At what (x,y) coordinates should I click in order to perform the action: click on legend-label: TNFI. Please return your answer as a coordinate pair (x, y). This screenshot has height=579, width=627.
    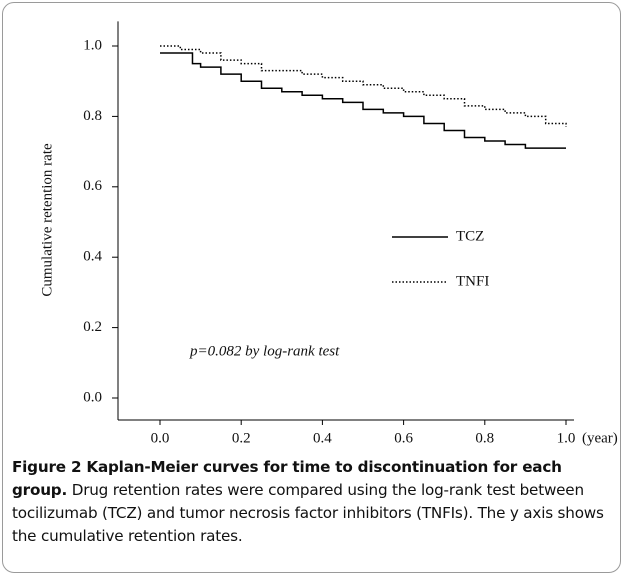
    Looking at the image, I should click on (472, 281).